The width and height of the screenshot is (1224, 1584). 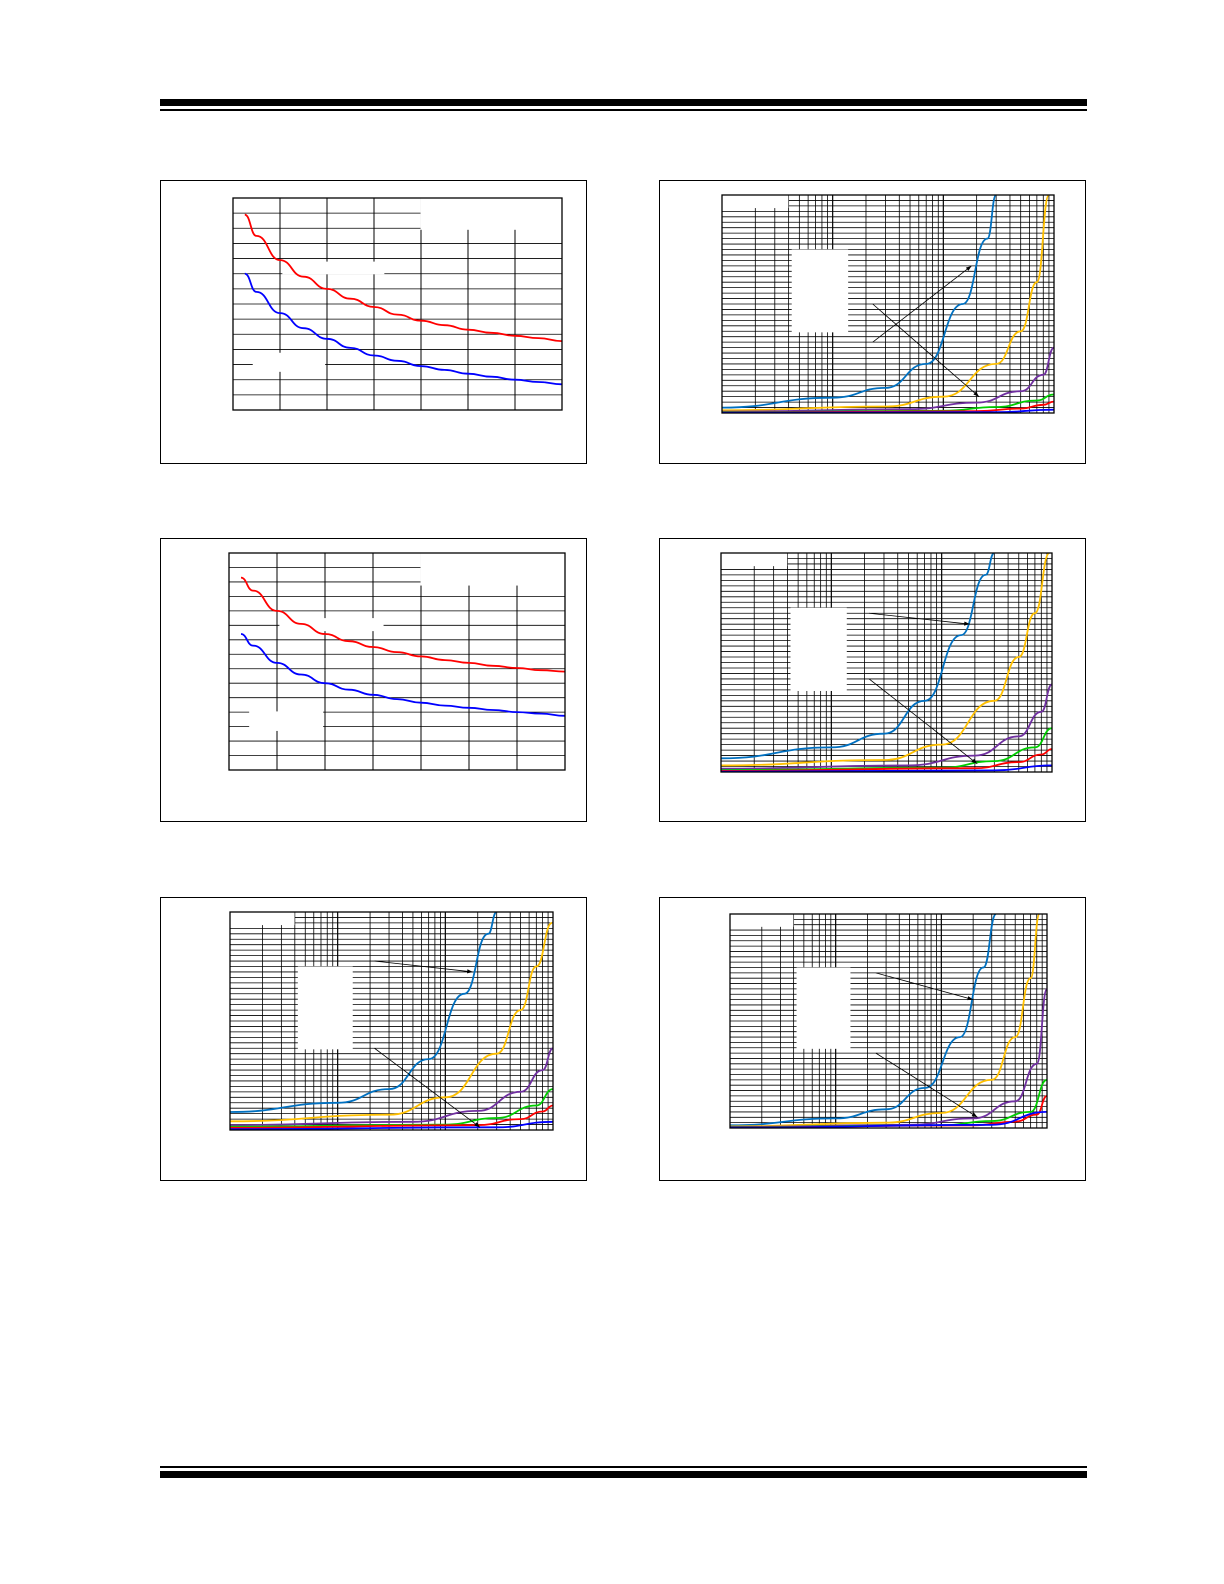 What do you see at coordinates (623, 1474) in the screenshot?
I see `footer-rule-thick` at bounding box center [623, 1474].